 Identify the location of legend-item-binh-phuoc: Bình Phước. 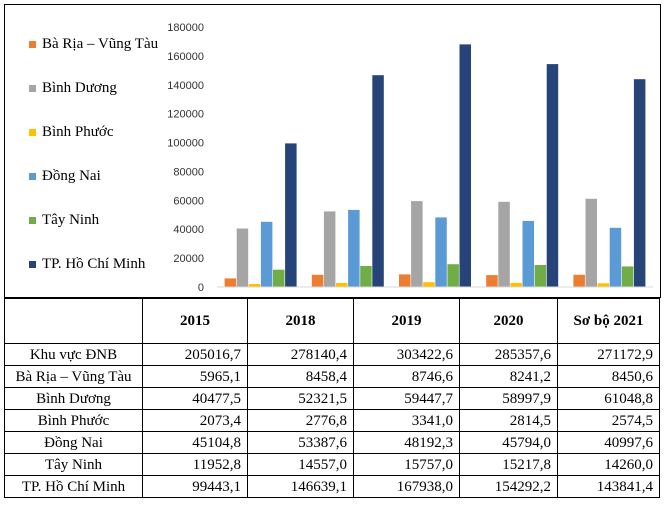
(71, 132).